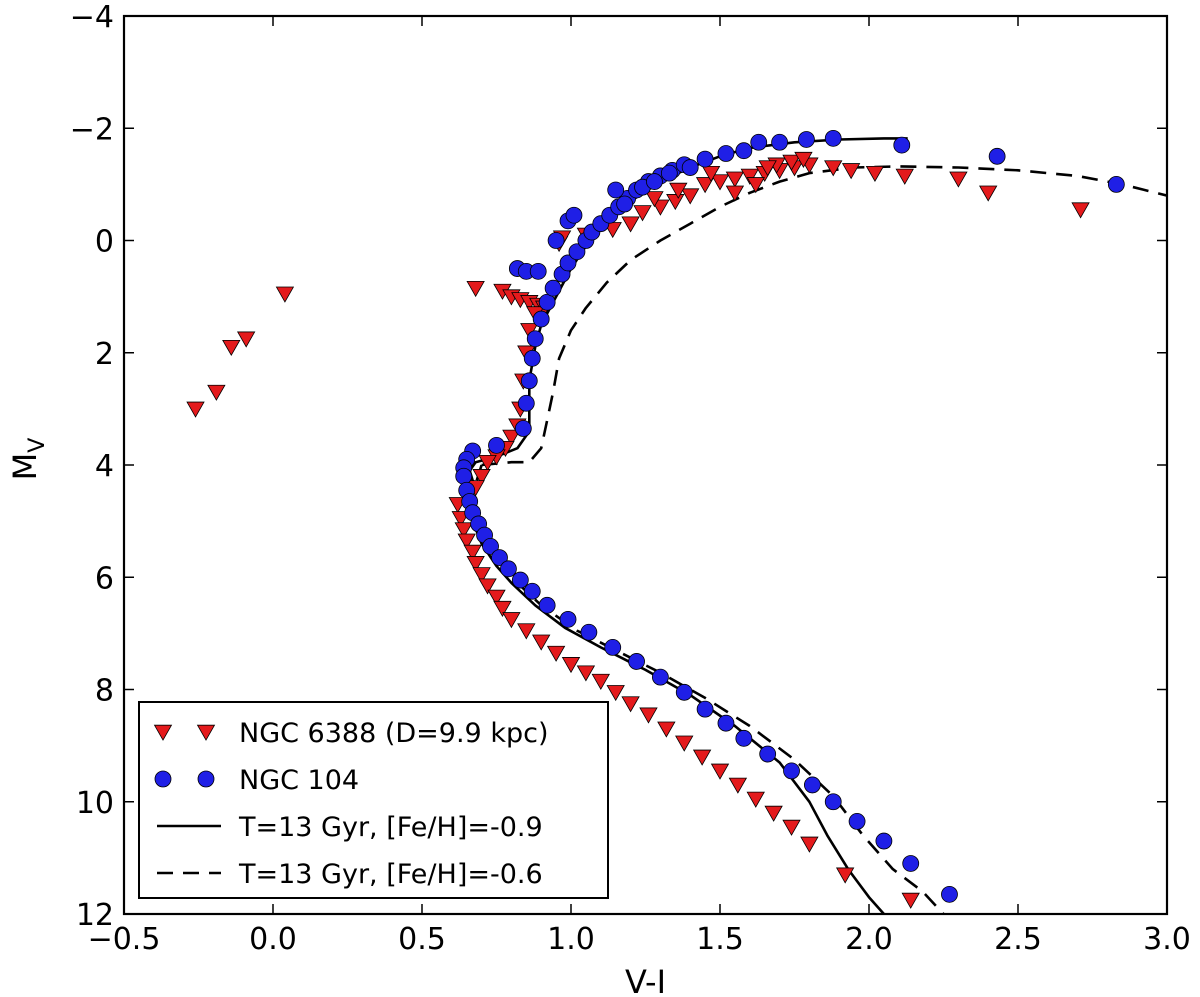  I want to click on y-axis-label-main: M, so click(25, 467).